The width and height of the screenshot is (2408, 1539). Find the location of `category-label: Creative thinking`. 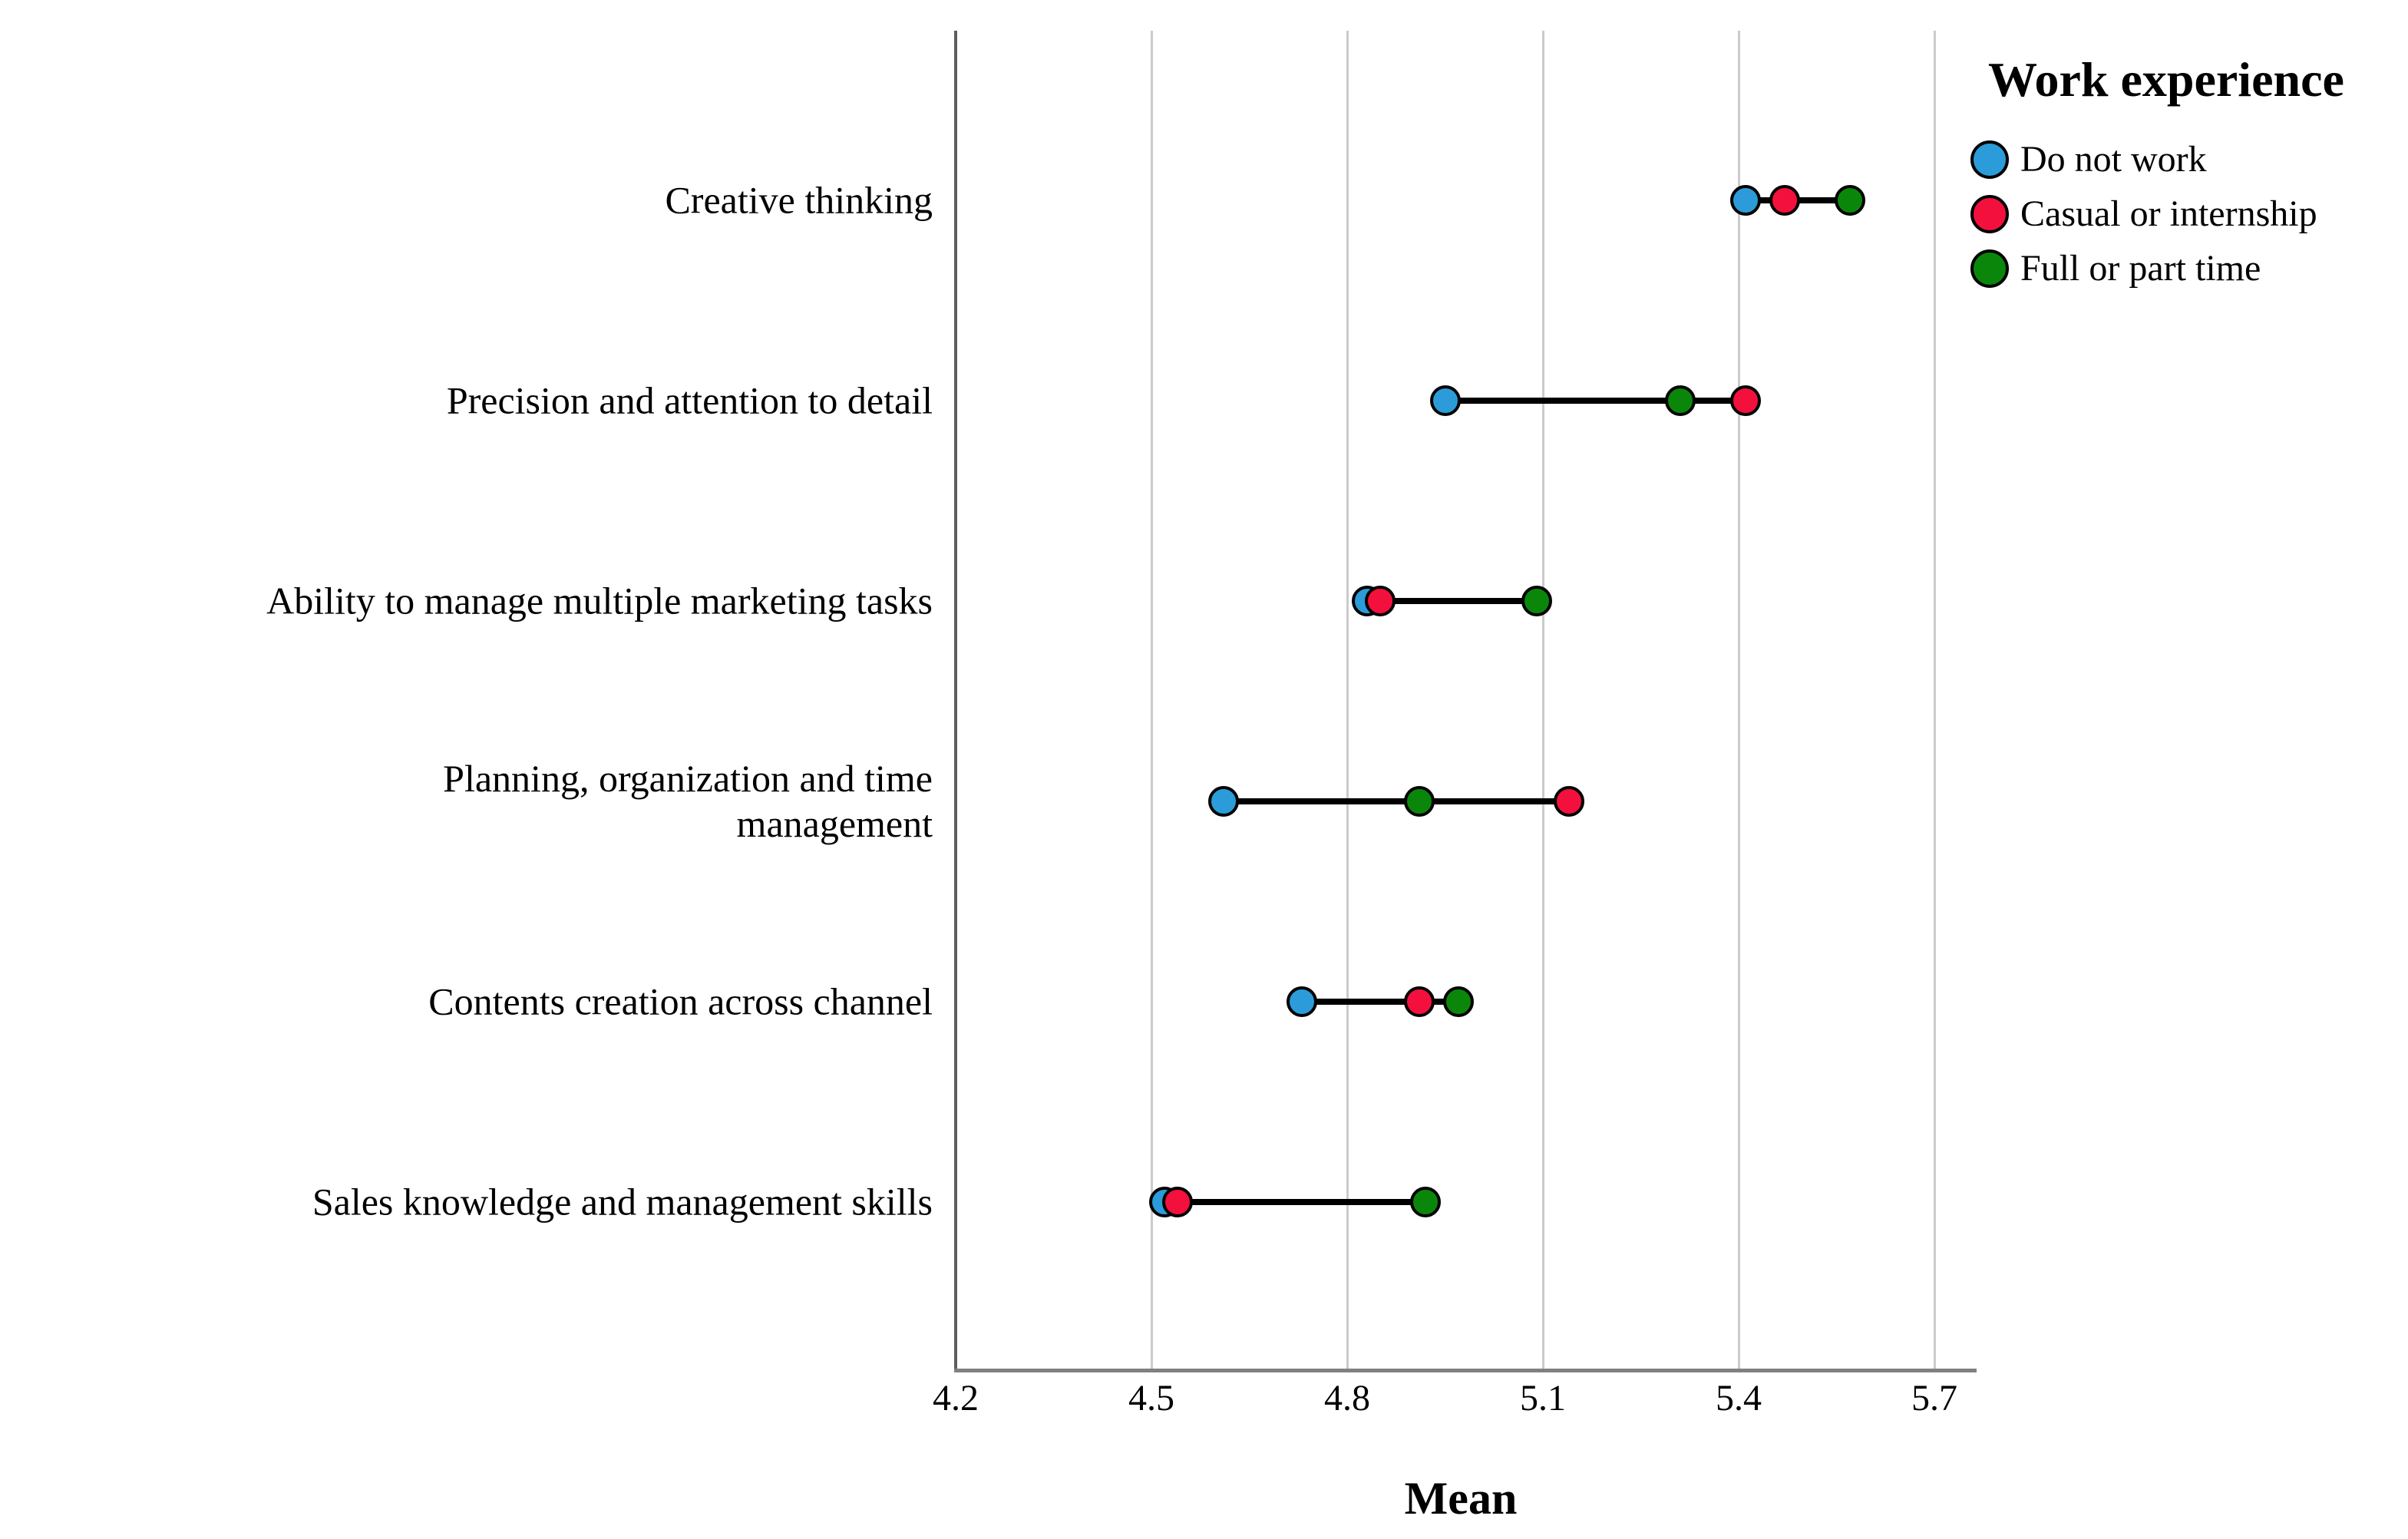

category-label: Creative thinking is located at coordinates (799, 200).